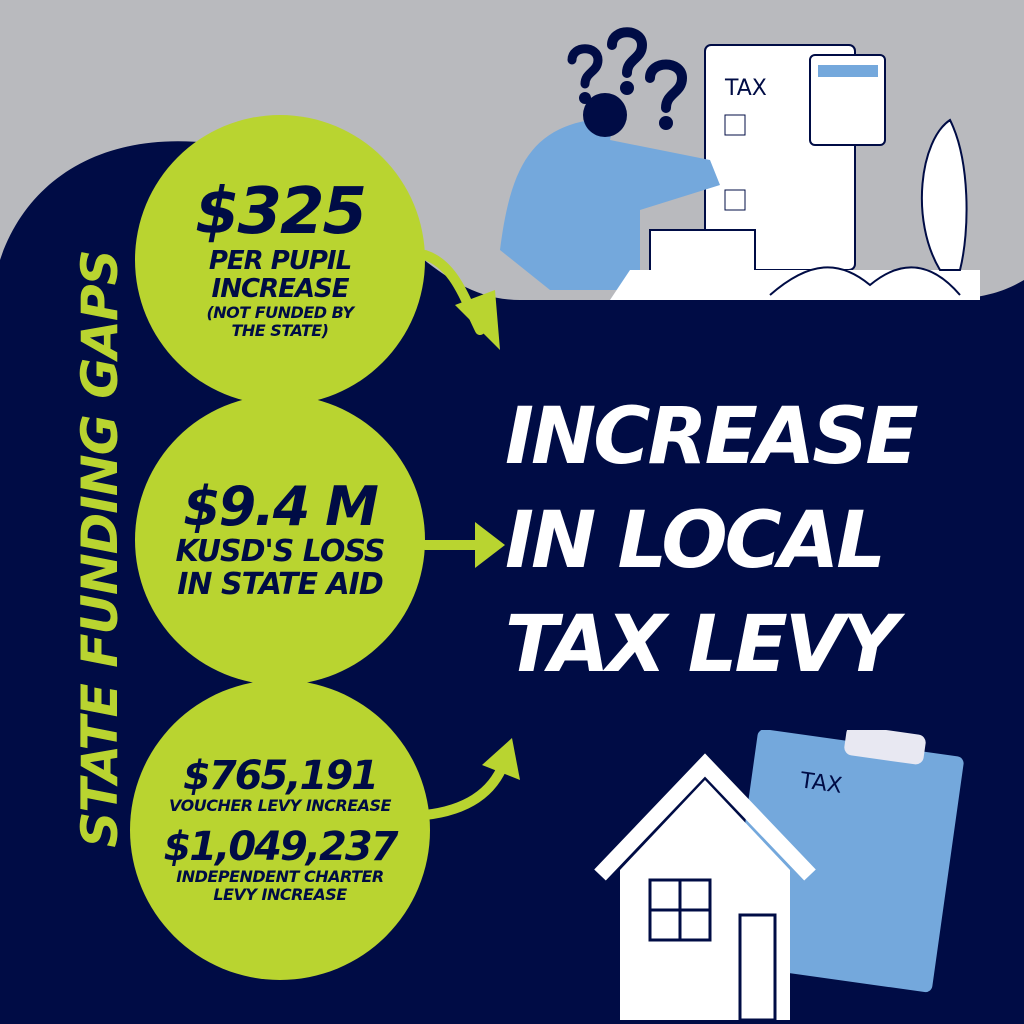 The height and width of the screenshot is (1024, 1024). What do you see at coordinates (944, 194) in the screenshot?
I see `plant-icon` at bounding box center [944, 194].